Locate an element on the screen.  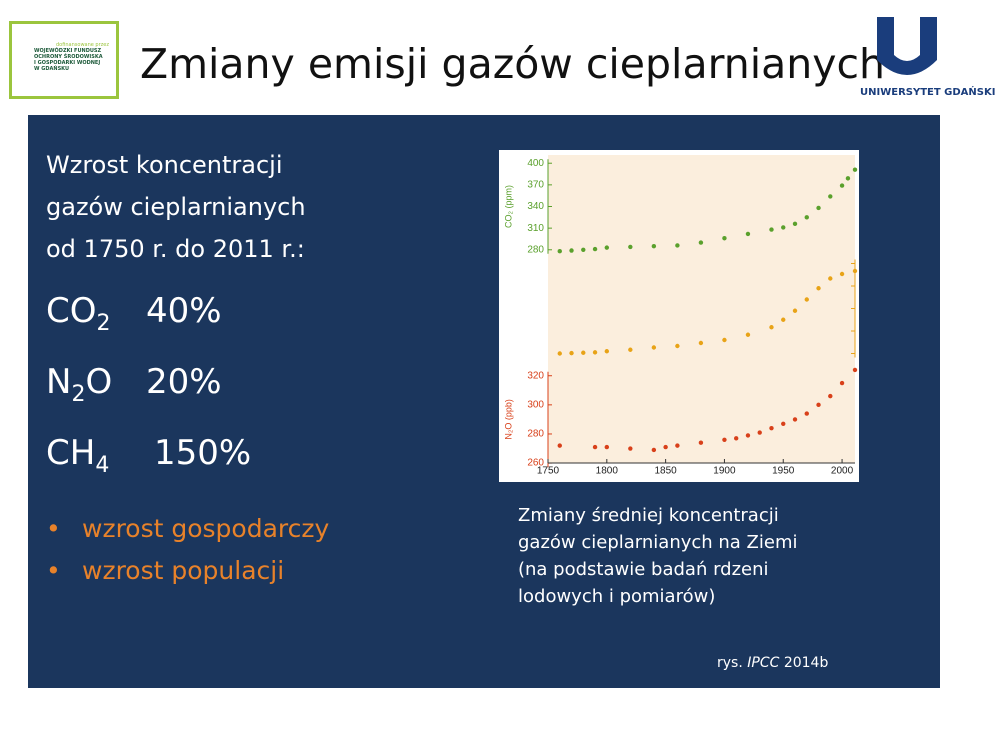
formula: CO2 is located at coordinates (96, 317).